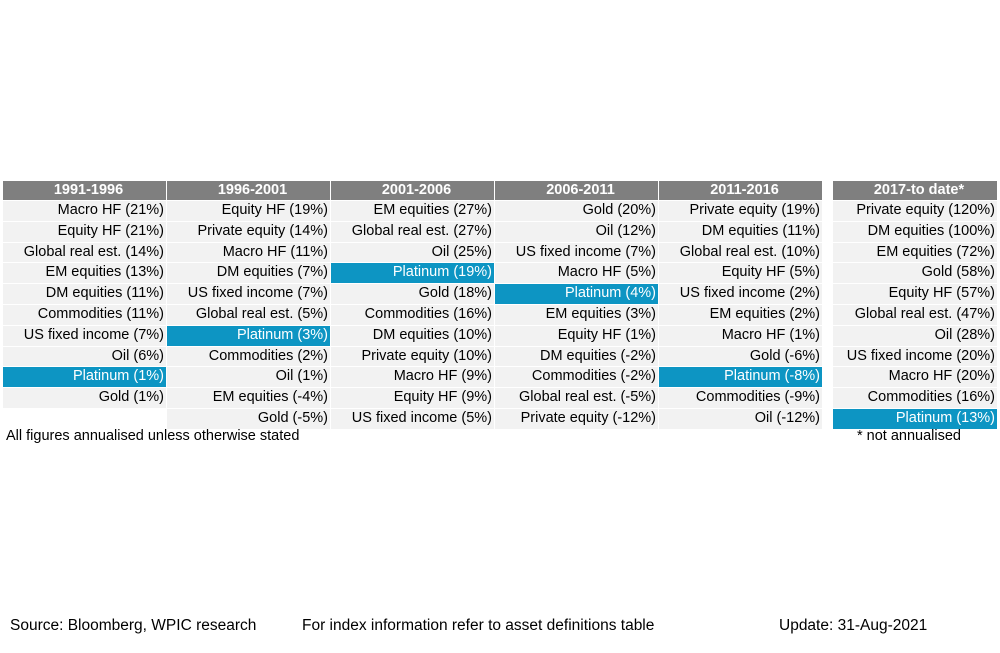 This screenshot has height=653, width=1000. I want to click on empty-cell, so click(84, 418).